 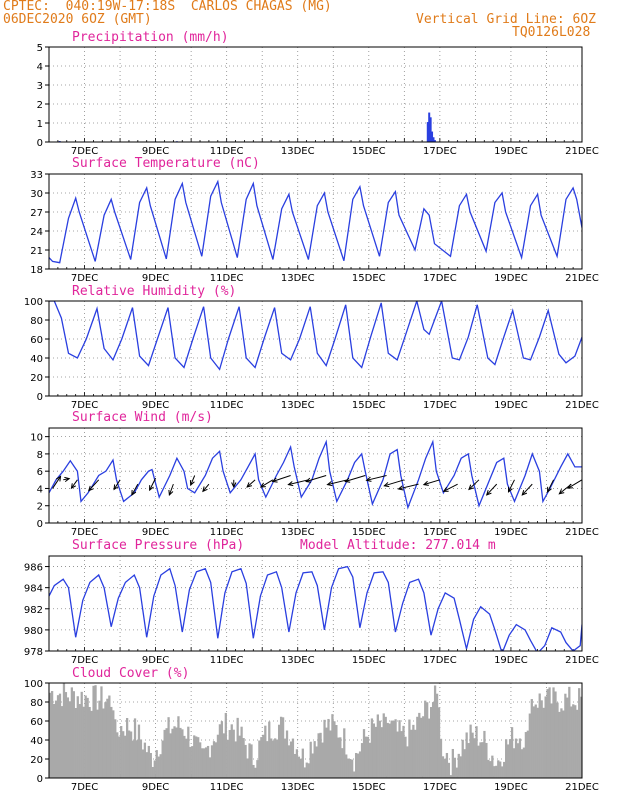 I want to click on y-tick-label: 982, so click(x=33, y=610).